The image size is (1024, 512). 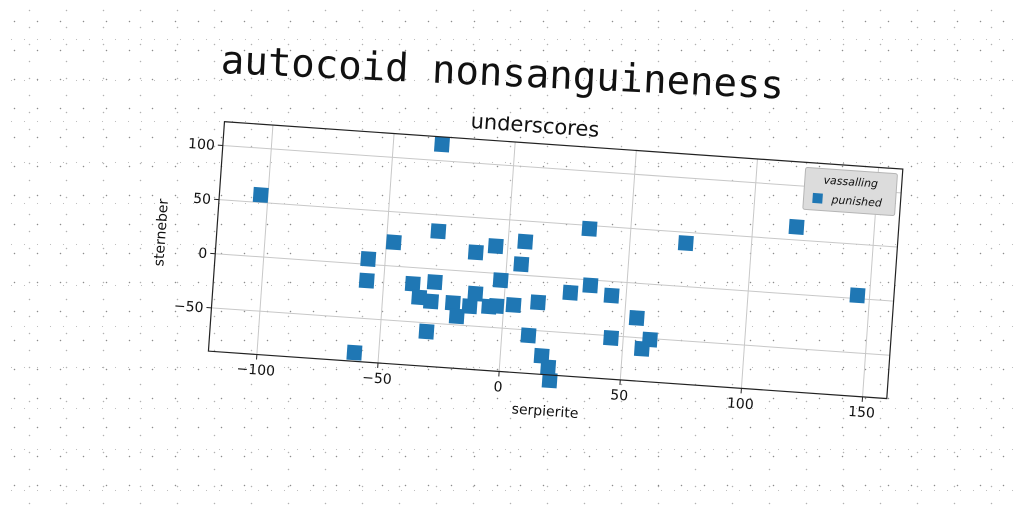 I want to click on y-axis-label: sterneber, so click(x=161, y=232).